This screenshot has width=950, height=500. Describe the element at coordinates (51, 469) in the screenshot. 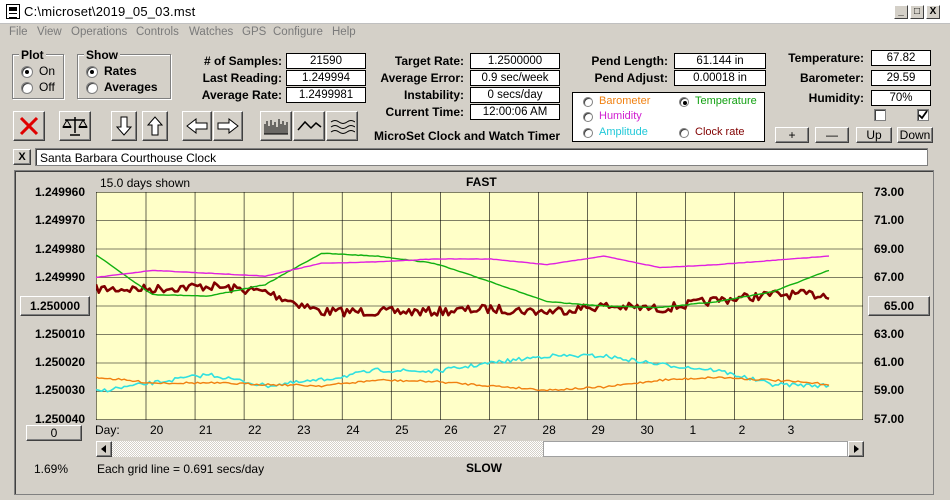

I see `percent-label: 1.69%` at that location.